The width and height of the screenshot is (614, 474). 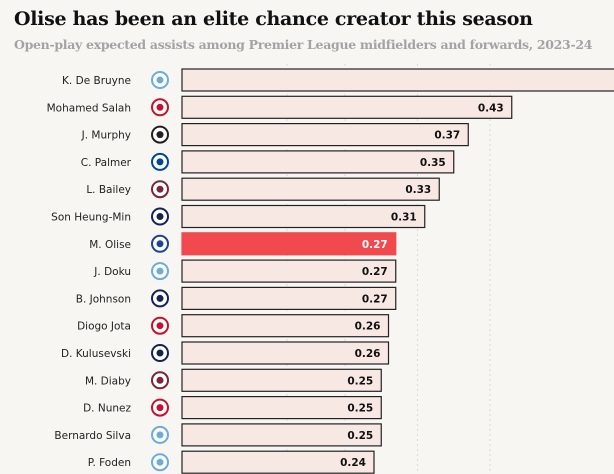 What do you see at coordinates (491, 108) in the screenshot?
I see `value-label: 0.43` at bounding box center [491, 108].